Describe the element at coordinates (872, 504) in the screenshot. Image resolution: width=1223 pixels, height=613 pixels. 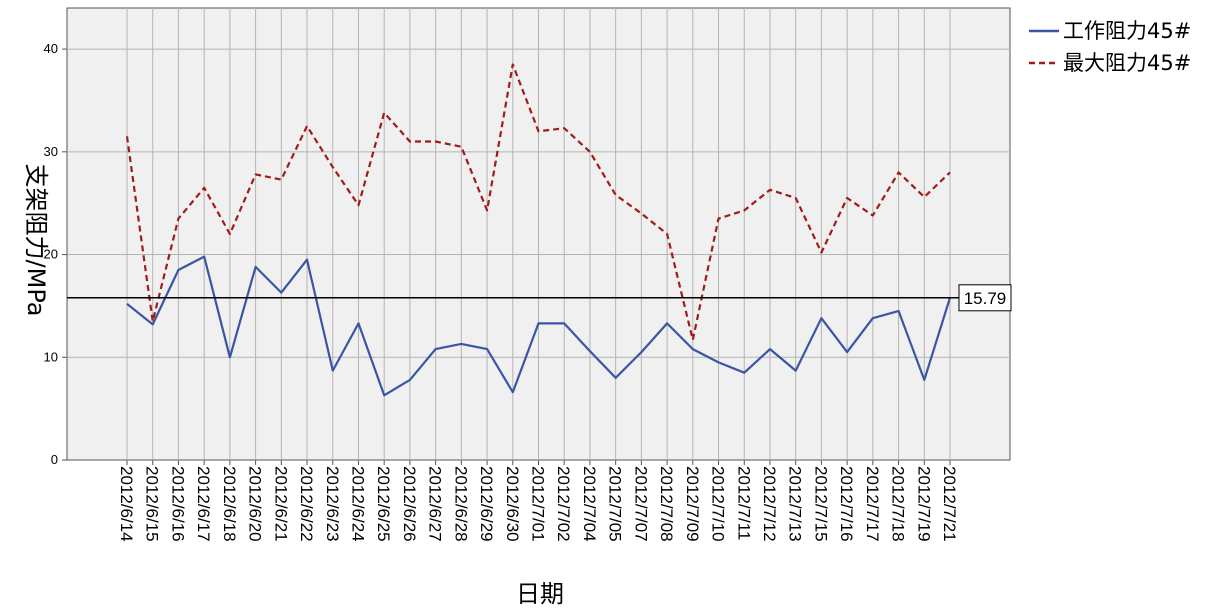
I see `x-tick-label: 2012/7/17` at that location.